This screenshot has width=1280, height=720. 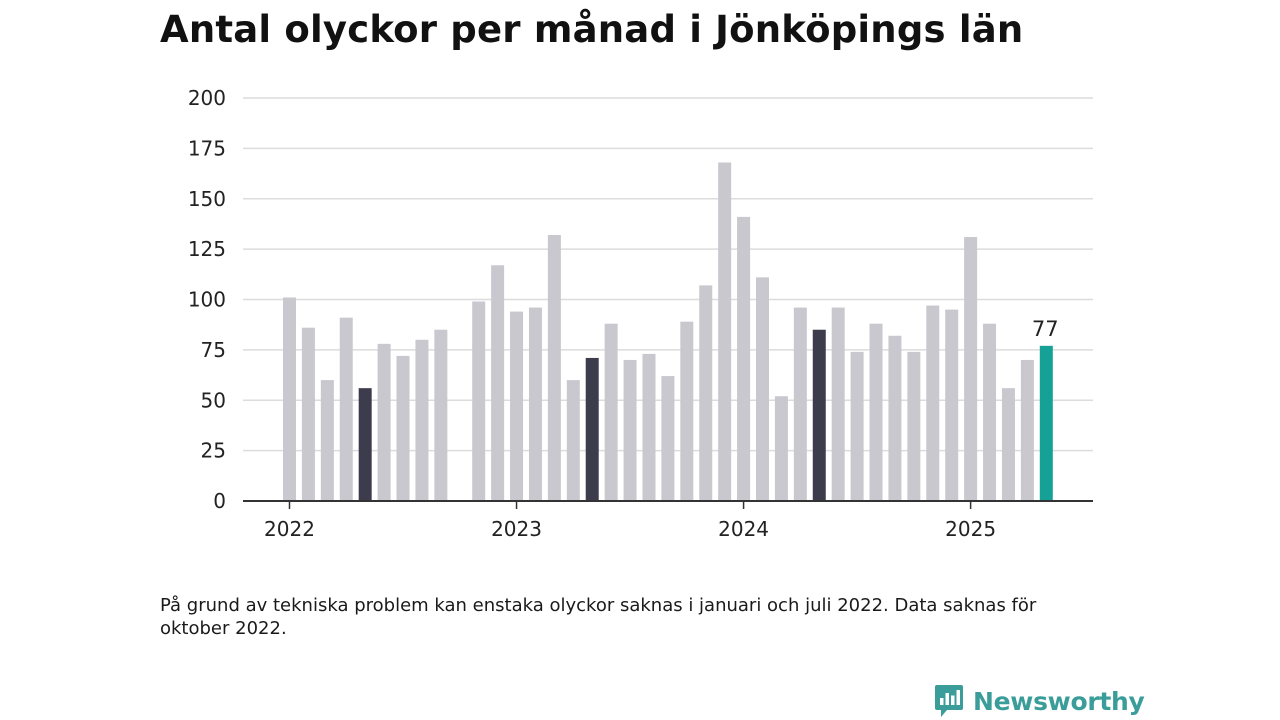 I want to click on y-tick-label: 100, so click(x=207, y=300).